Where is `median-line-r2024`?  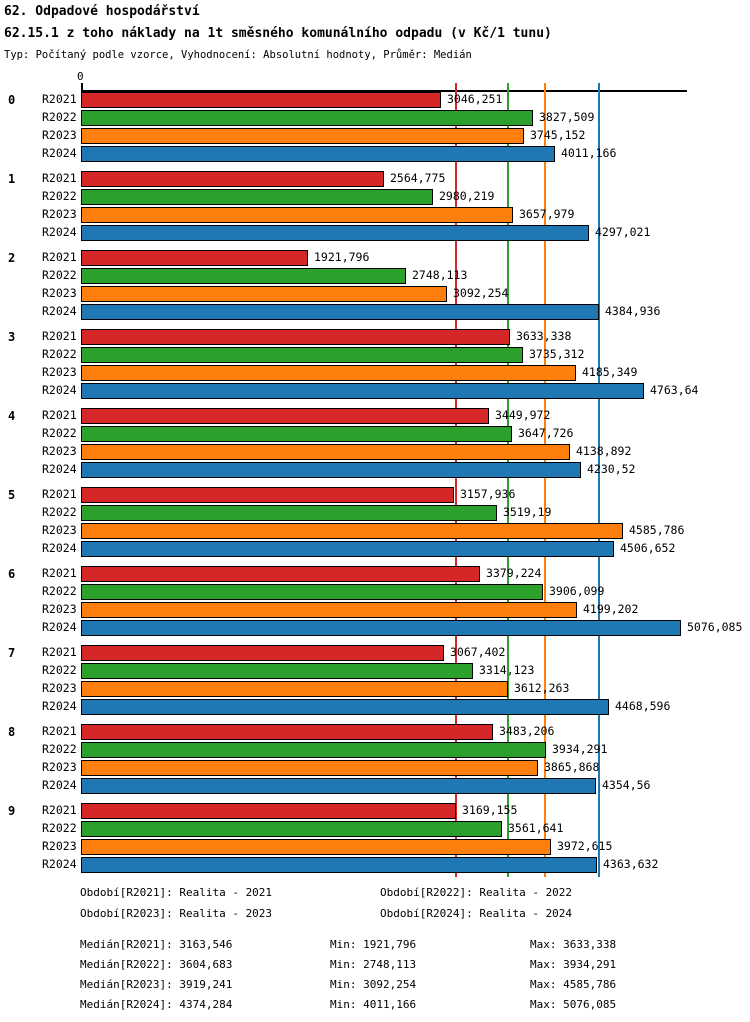 median-line-r2024 is located at coordinates (599, 480).